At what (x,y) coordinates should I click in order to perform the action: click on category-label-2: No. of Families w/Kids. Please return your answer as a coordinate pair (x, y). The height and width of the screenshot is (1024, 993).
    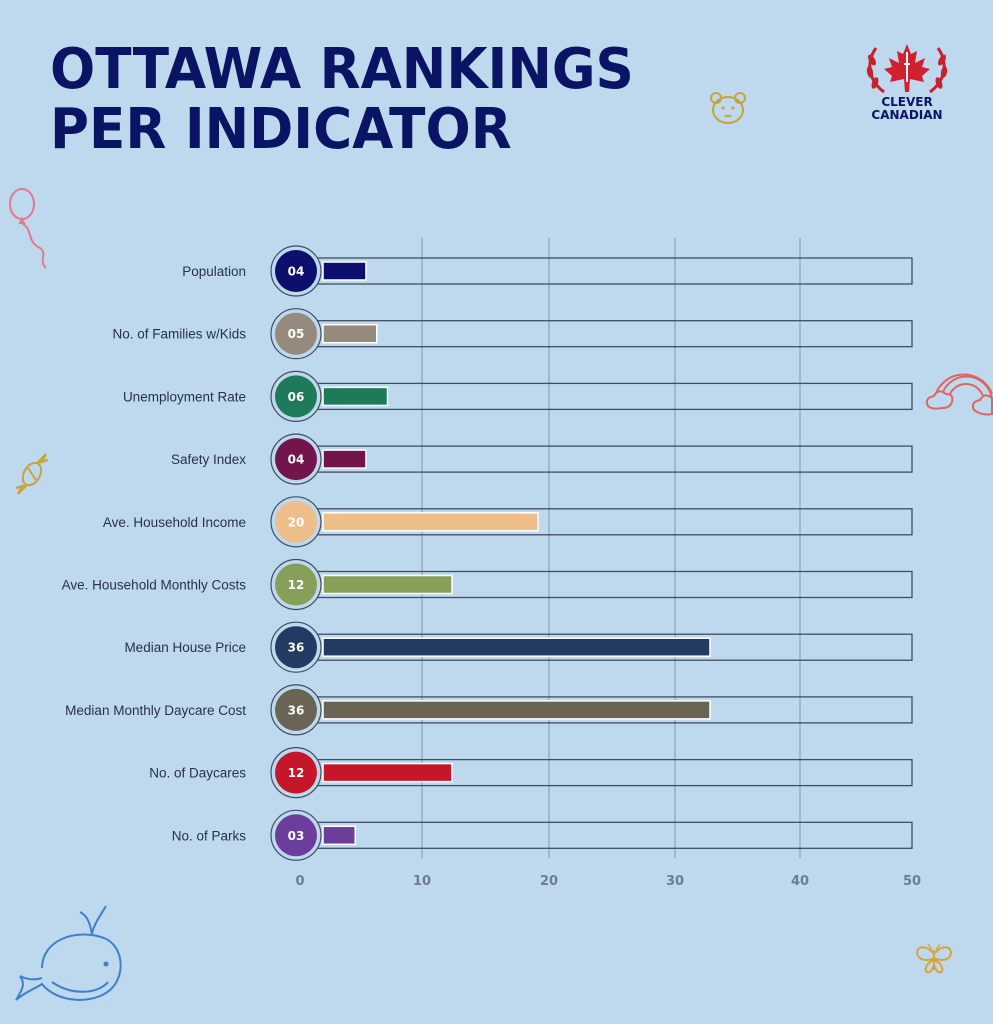
    Looking at the image, I should click on (179, 334).